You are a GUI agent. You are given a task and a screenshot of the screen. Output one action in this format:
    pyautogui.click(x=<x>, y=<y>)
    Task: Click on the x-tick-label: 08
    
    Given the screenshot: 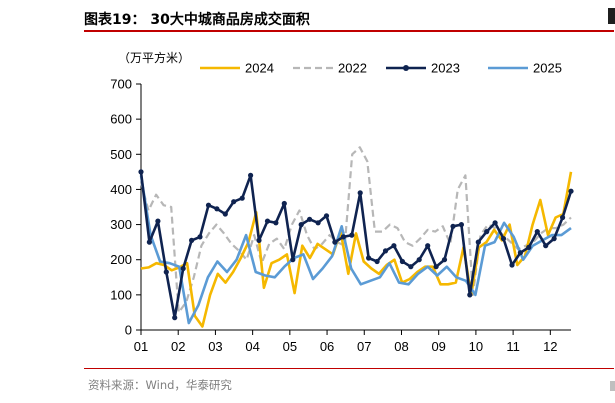 What is the action you would take?
    pyautogui.click(x=401, y=346)
    